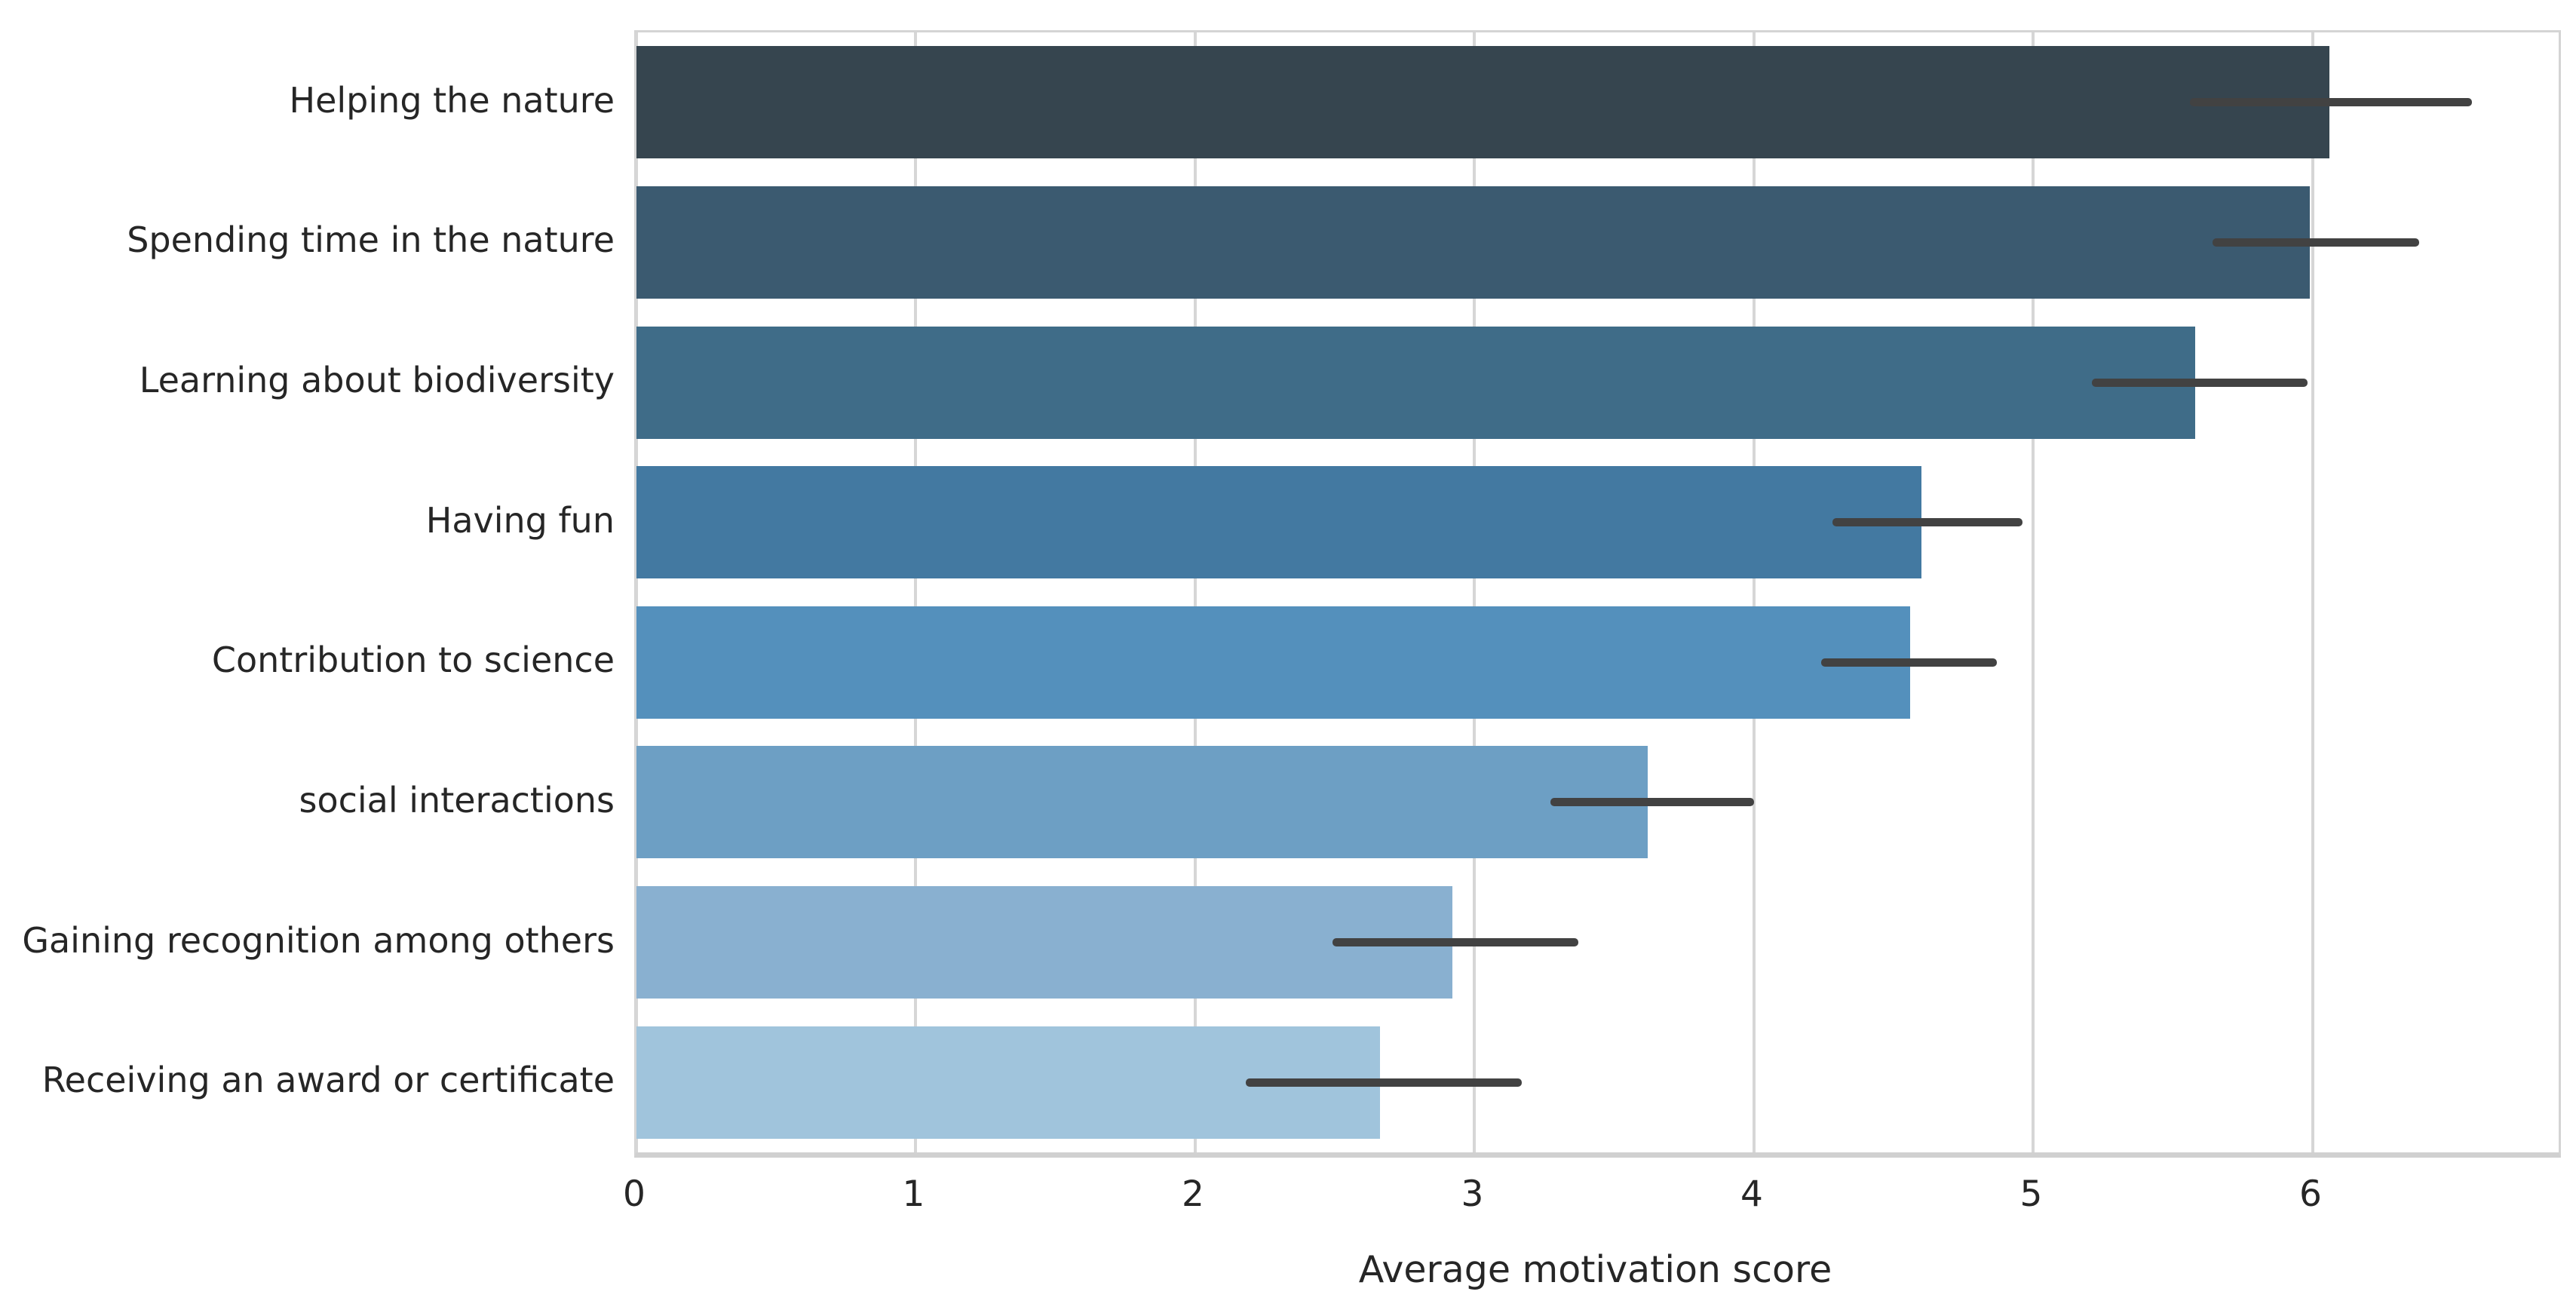  I want to click on y-axis-label: Receiving an award or certificate, so click(328, 1081).